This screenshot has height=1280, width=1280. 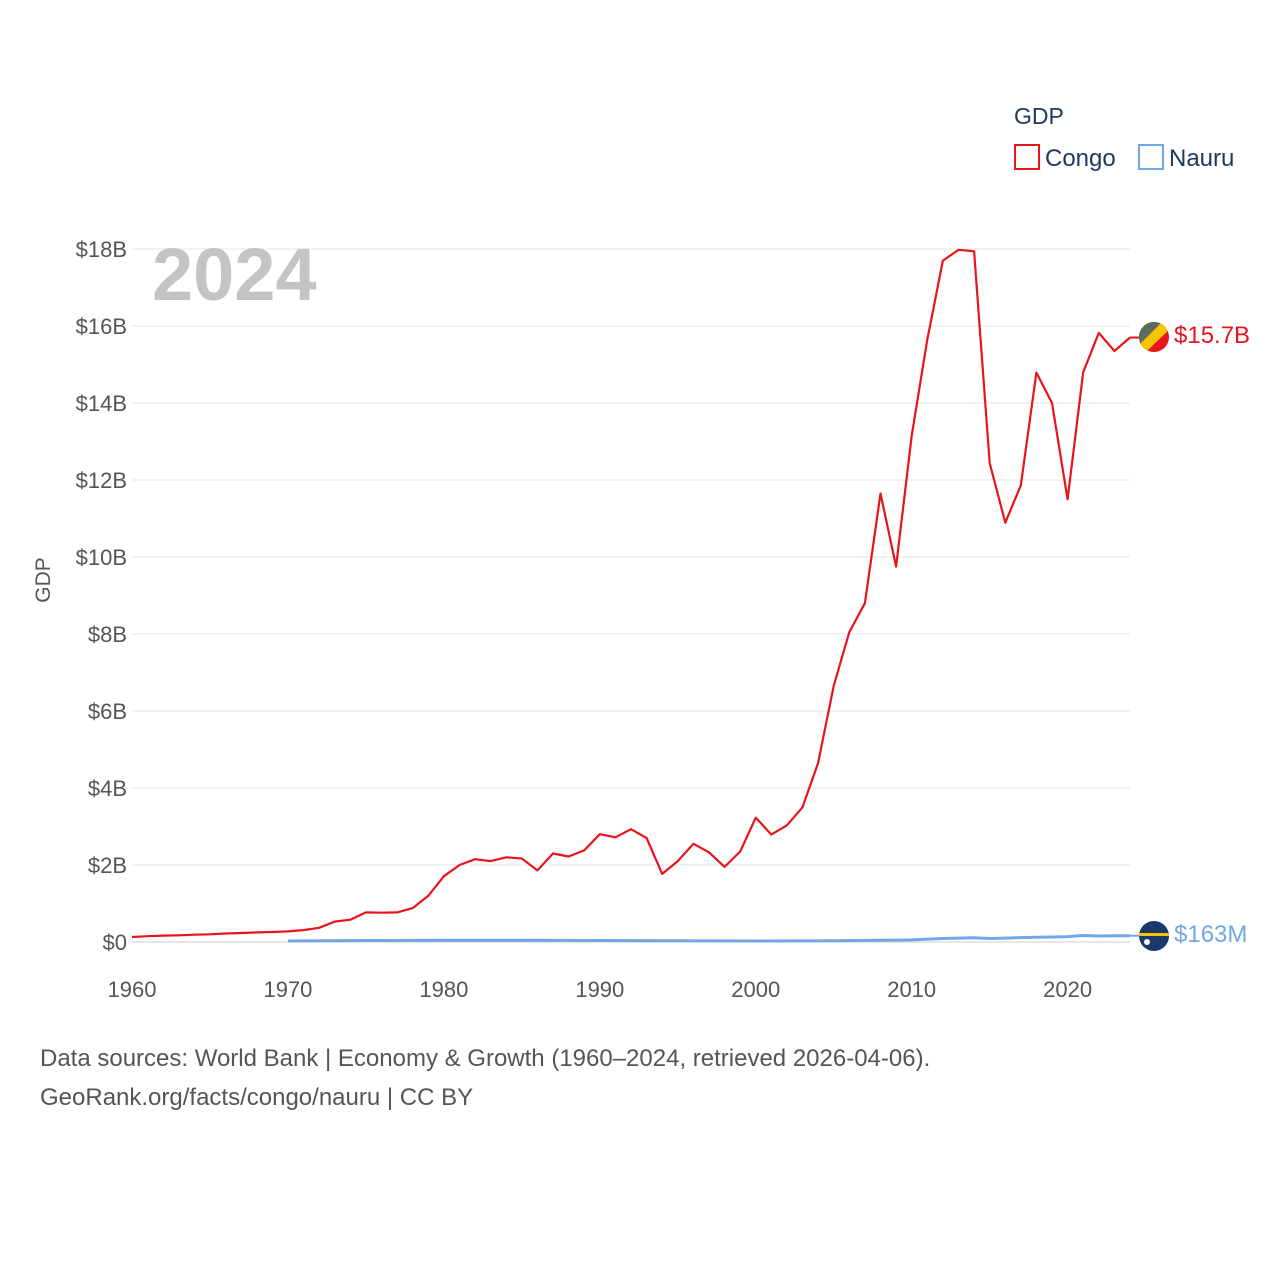 I want to click on y-tick-label: $10B, so click(x=101, y=557).